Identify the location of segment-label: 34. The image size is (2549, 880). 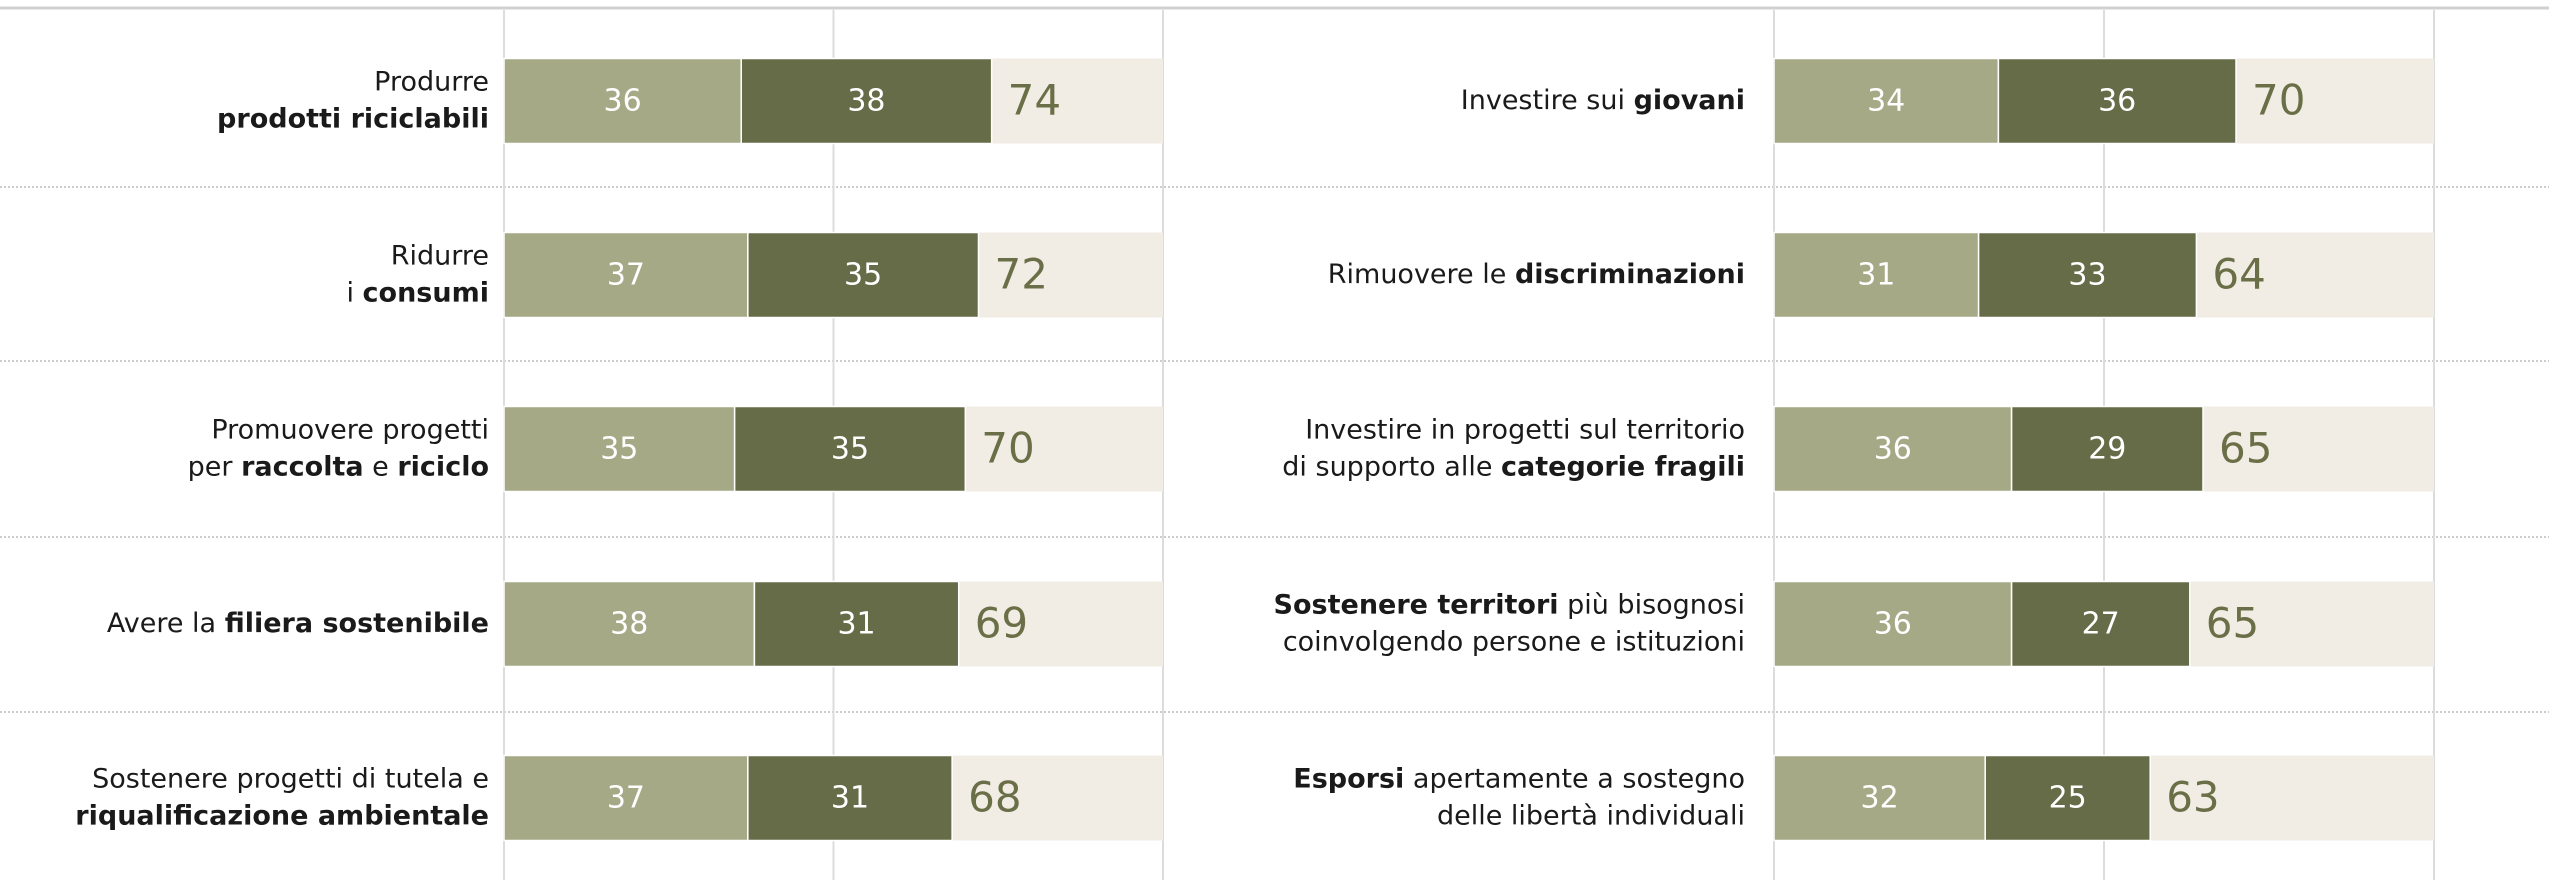
(1886, 101).